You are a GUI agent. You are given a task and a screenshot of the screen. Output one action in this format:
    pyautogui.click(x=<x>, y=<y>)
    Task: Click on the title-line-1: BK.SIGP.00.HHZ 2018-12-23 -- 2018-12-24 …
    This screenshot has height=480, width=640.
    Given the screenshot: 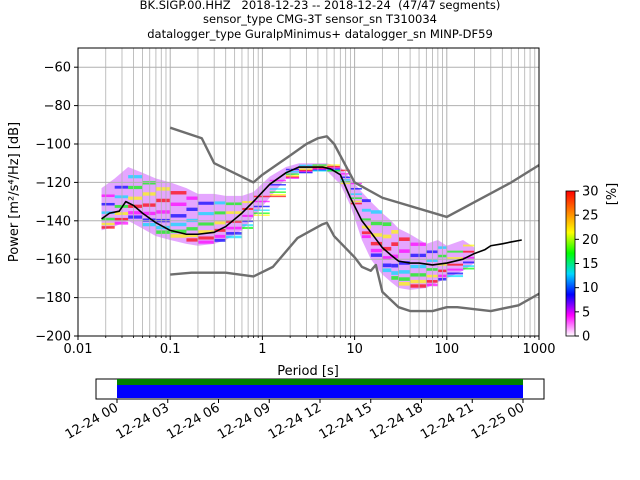 What is the action you would take?
    pyautogui.click(x=320, y=6)
    